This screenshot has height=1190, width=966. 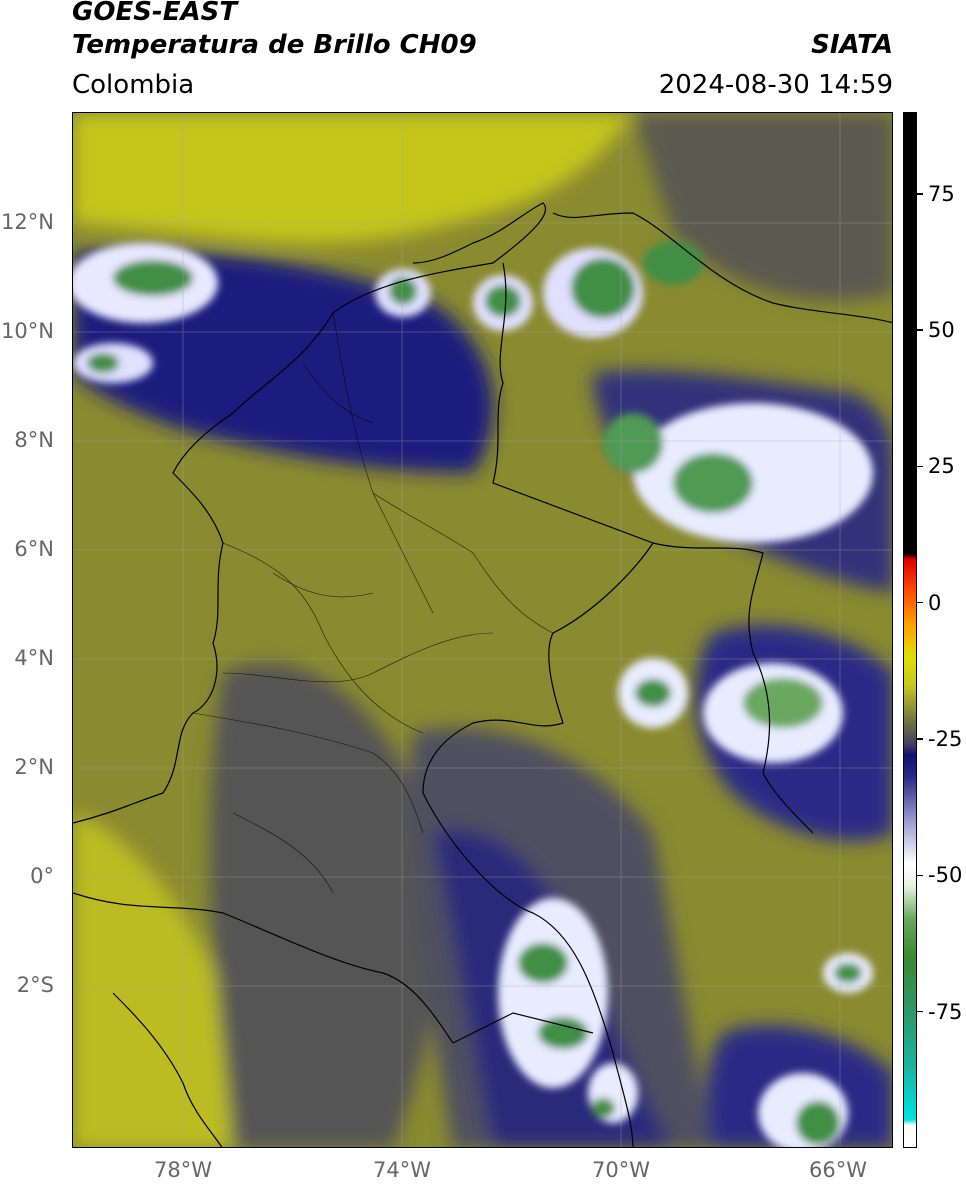 What do you see at coordinates (34, 767) in the screenshot?
I see `lat-label-2n: 2°N` at bounding box center [34, 767].